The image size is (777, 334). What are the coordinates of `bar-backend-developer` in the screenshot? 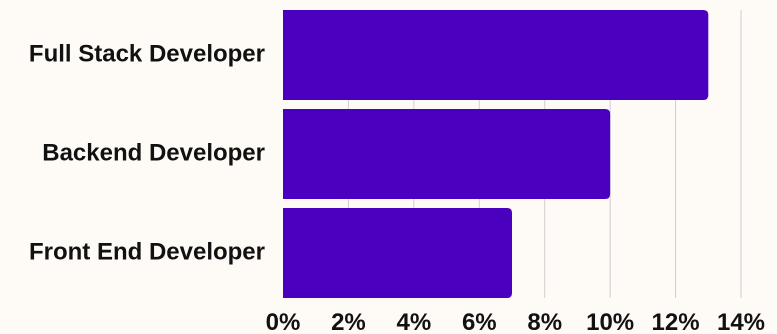 It's located at (447, 154).